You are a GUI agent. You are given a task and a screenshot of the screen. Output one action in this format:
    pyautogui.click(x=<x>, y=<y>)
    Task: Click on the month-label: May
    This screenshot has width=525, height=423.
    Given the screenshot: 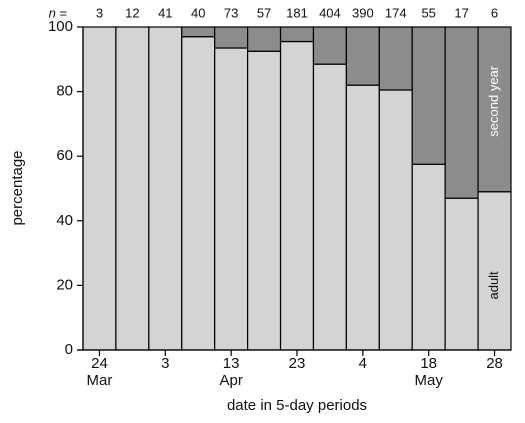 What is the action you would take?
    pyautogui.click(x=429, y=380)
    